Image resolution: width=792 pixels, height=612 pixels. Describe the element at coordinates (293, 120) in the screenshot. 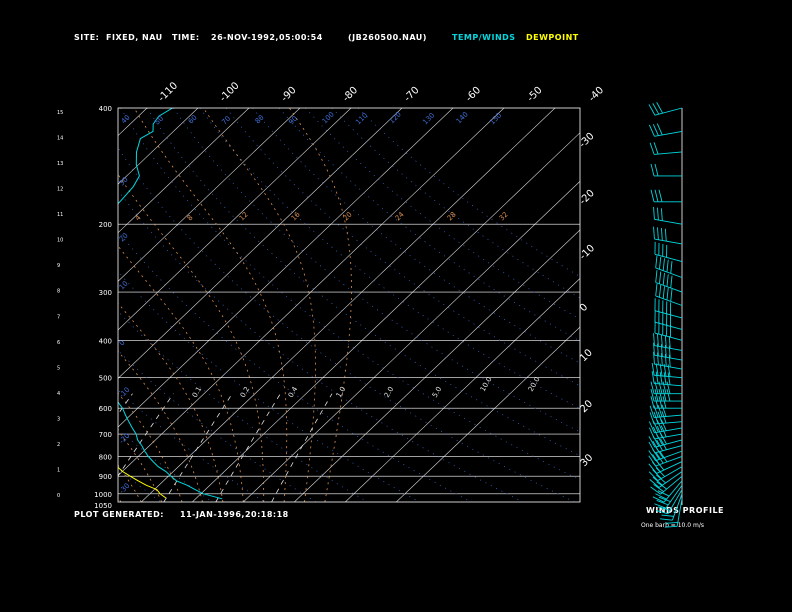

I see `dry-adiabat-label: 90` at that location.